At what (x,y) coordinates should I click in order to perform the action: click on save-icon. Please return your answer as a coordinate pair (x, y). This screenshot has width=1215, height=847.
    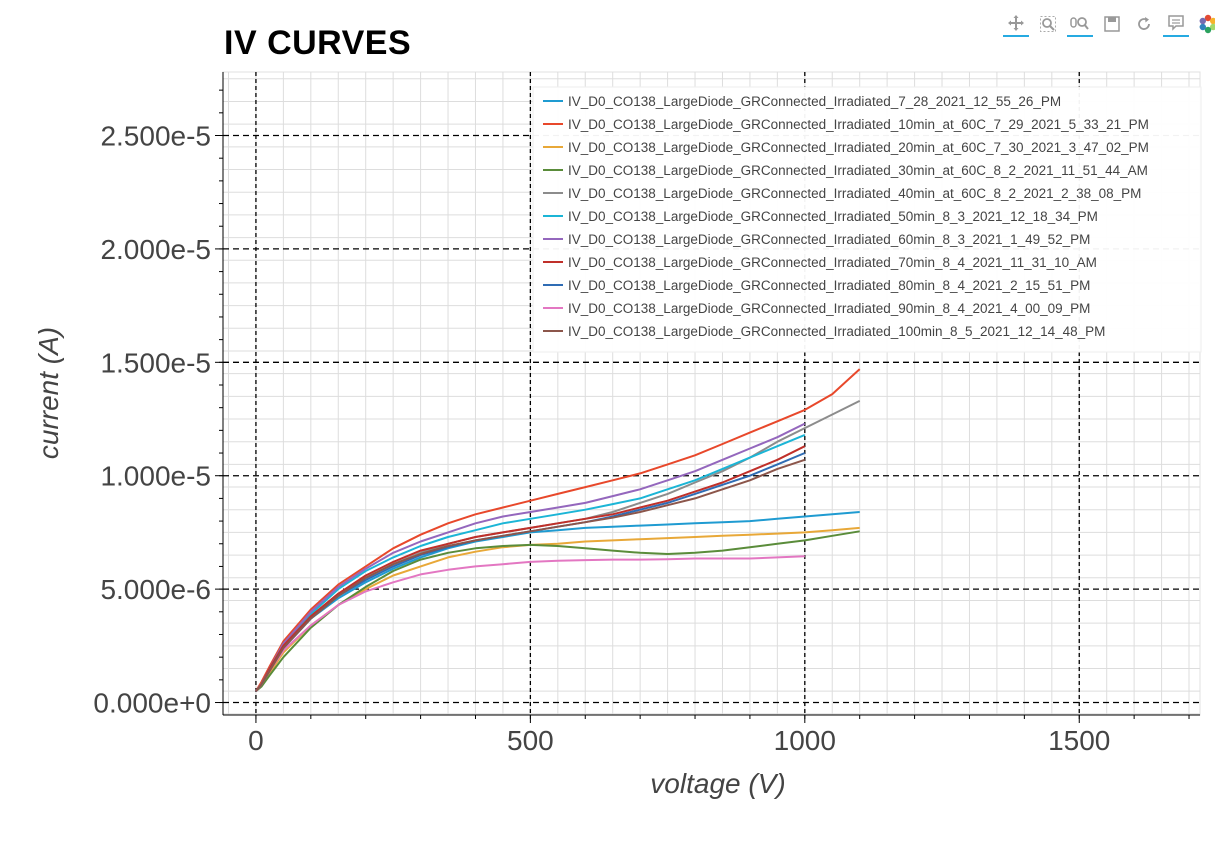
    Looking at the image, I should click on (1112, 24).